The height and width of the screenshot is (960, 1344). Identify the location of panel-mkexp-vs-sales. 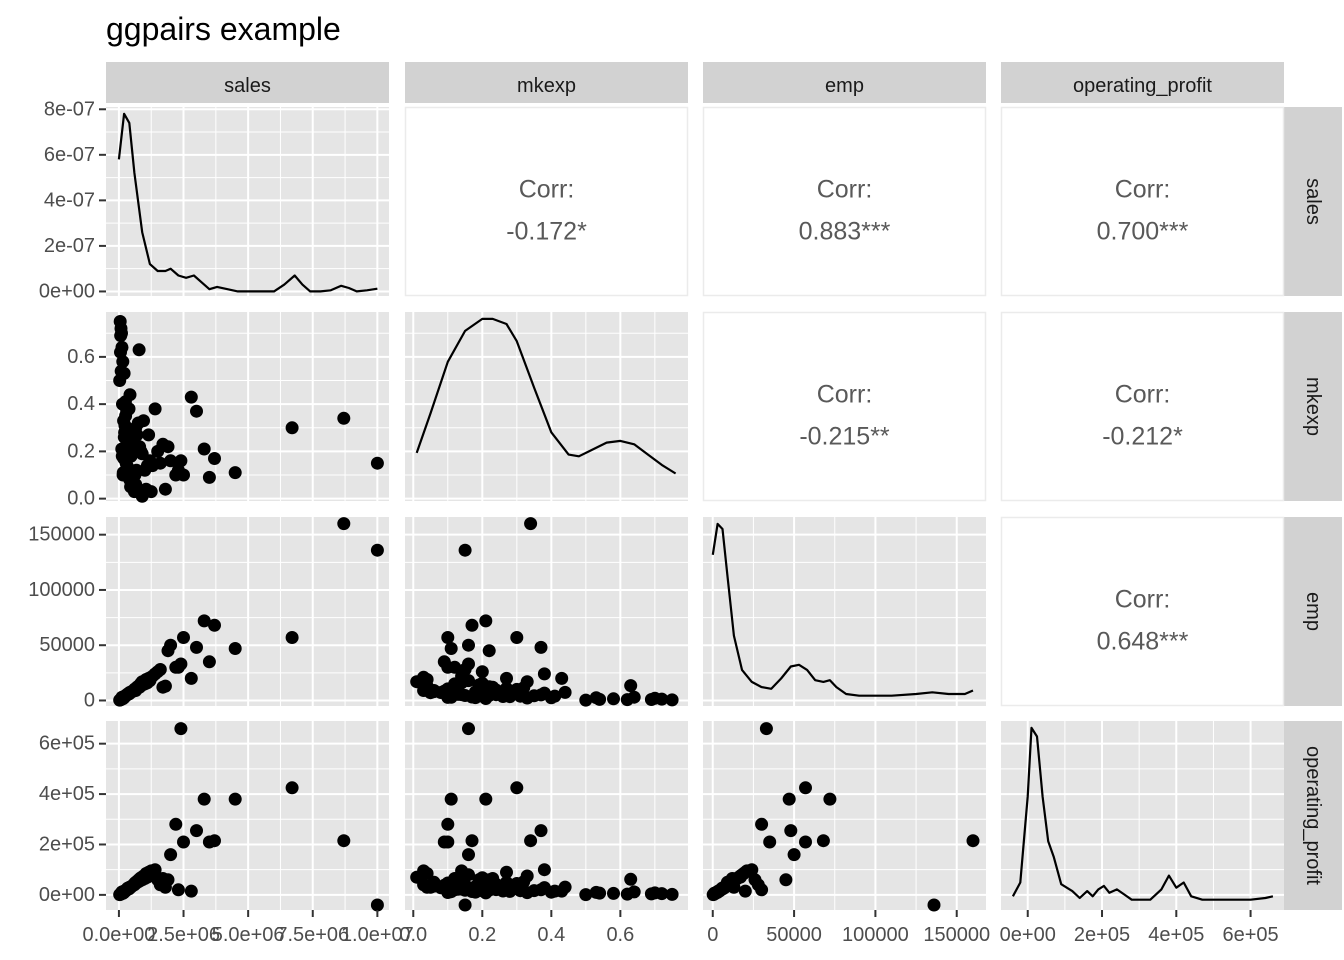
(247, 407).